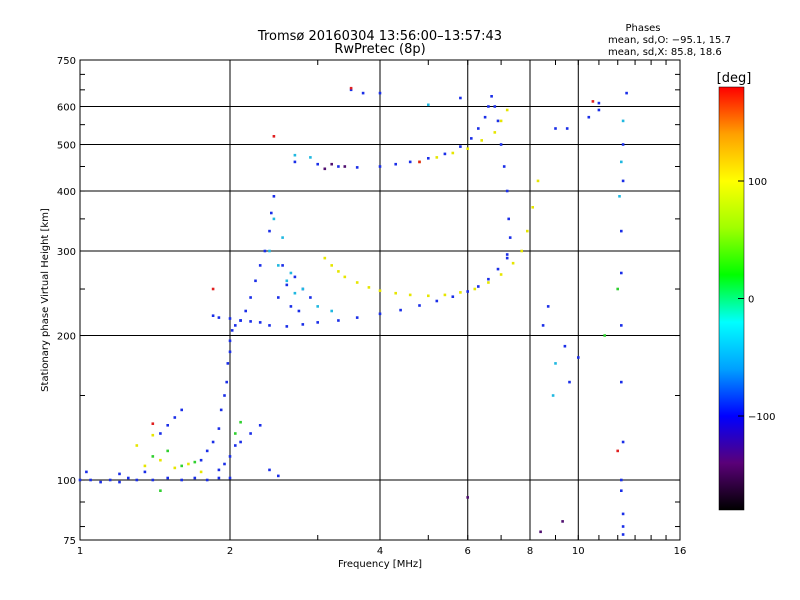  What do you see at coordinates (66, 192) in the screenshot?
I see `y-tick-label: 400` at bounding box center [66, 192].